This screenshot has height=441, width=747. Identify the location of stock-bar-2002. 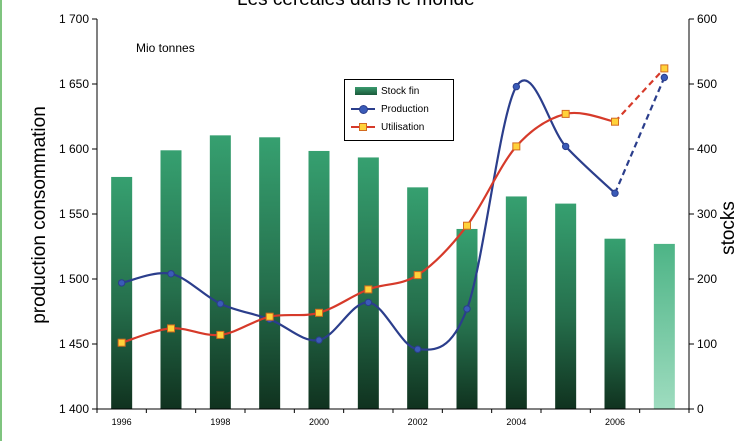
(418, 298).